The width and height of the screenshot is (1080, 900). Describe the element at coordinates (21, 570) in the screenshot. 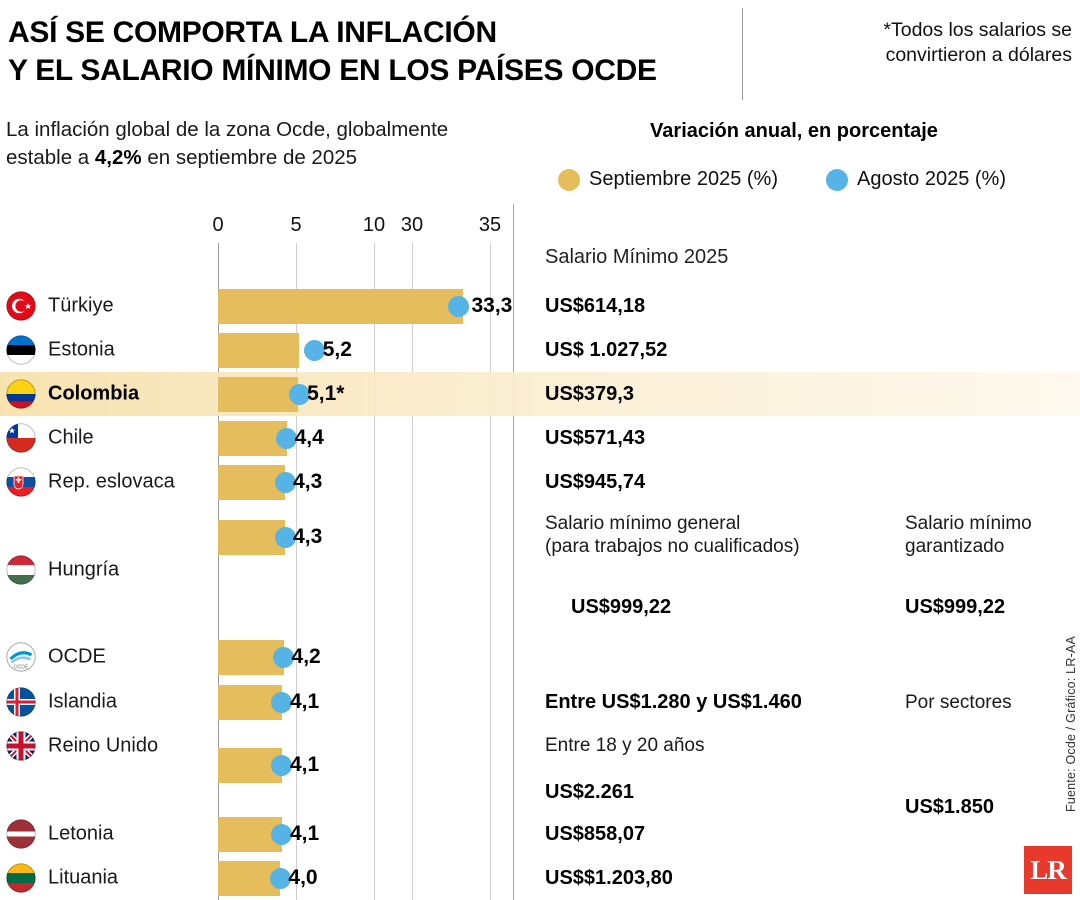

I see `hungary-flag-icon` at that location.